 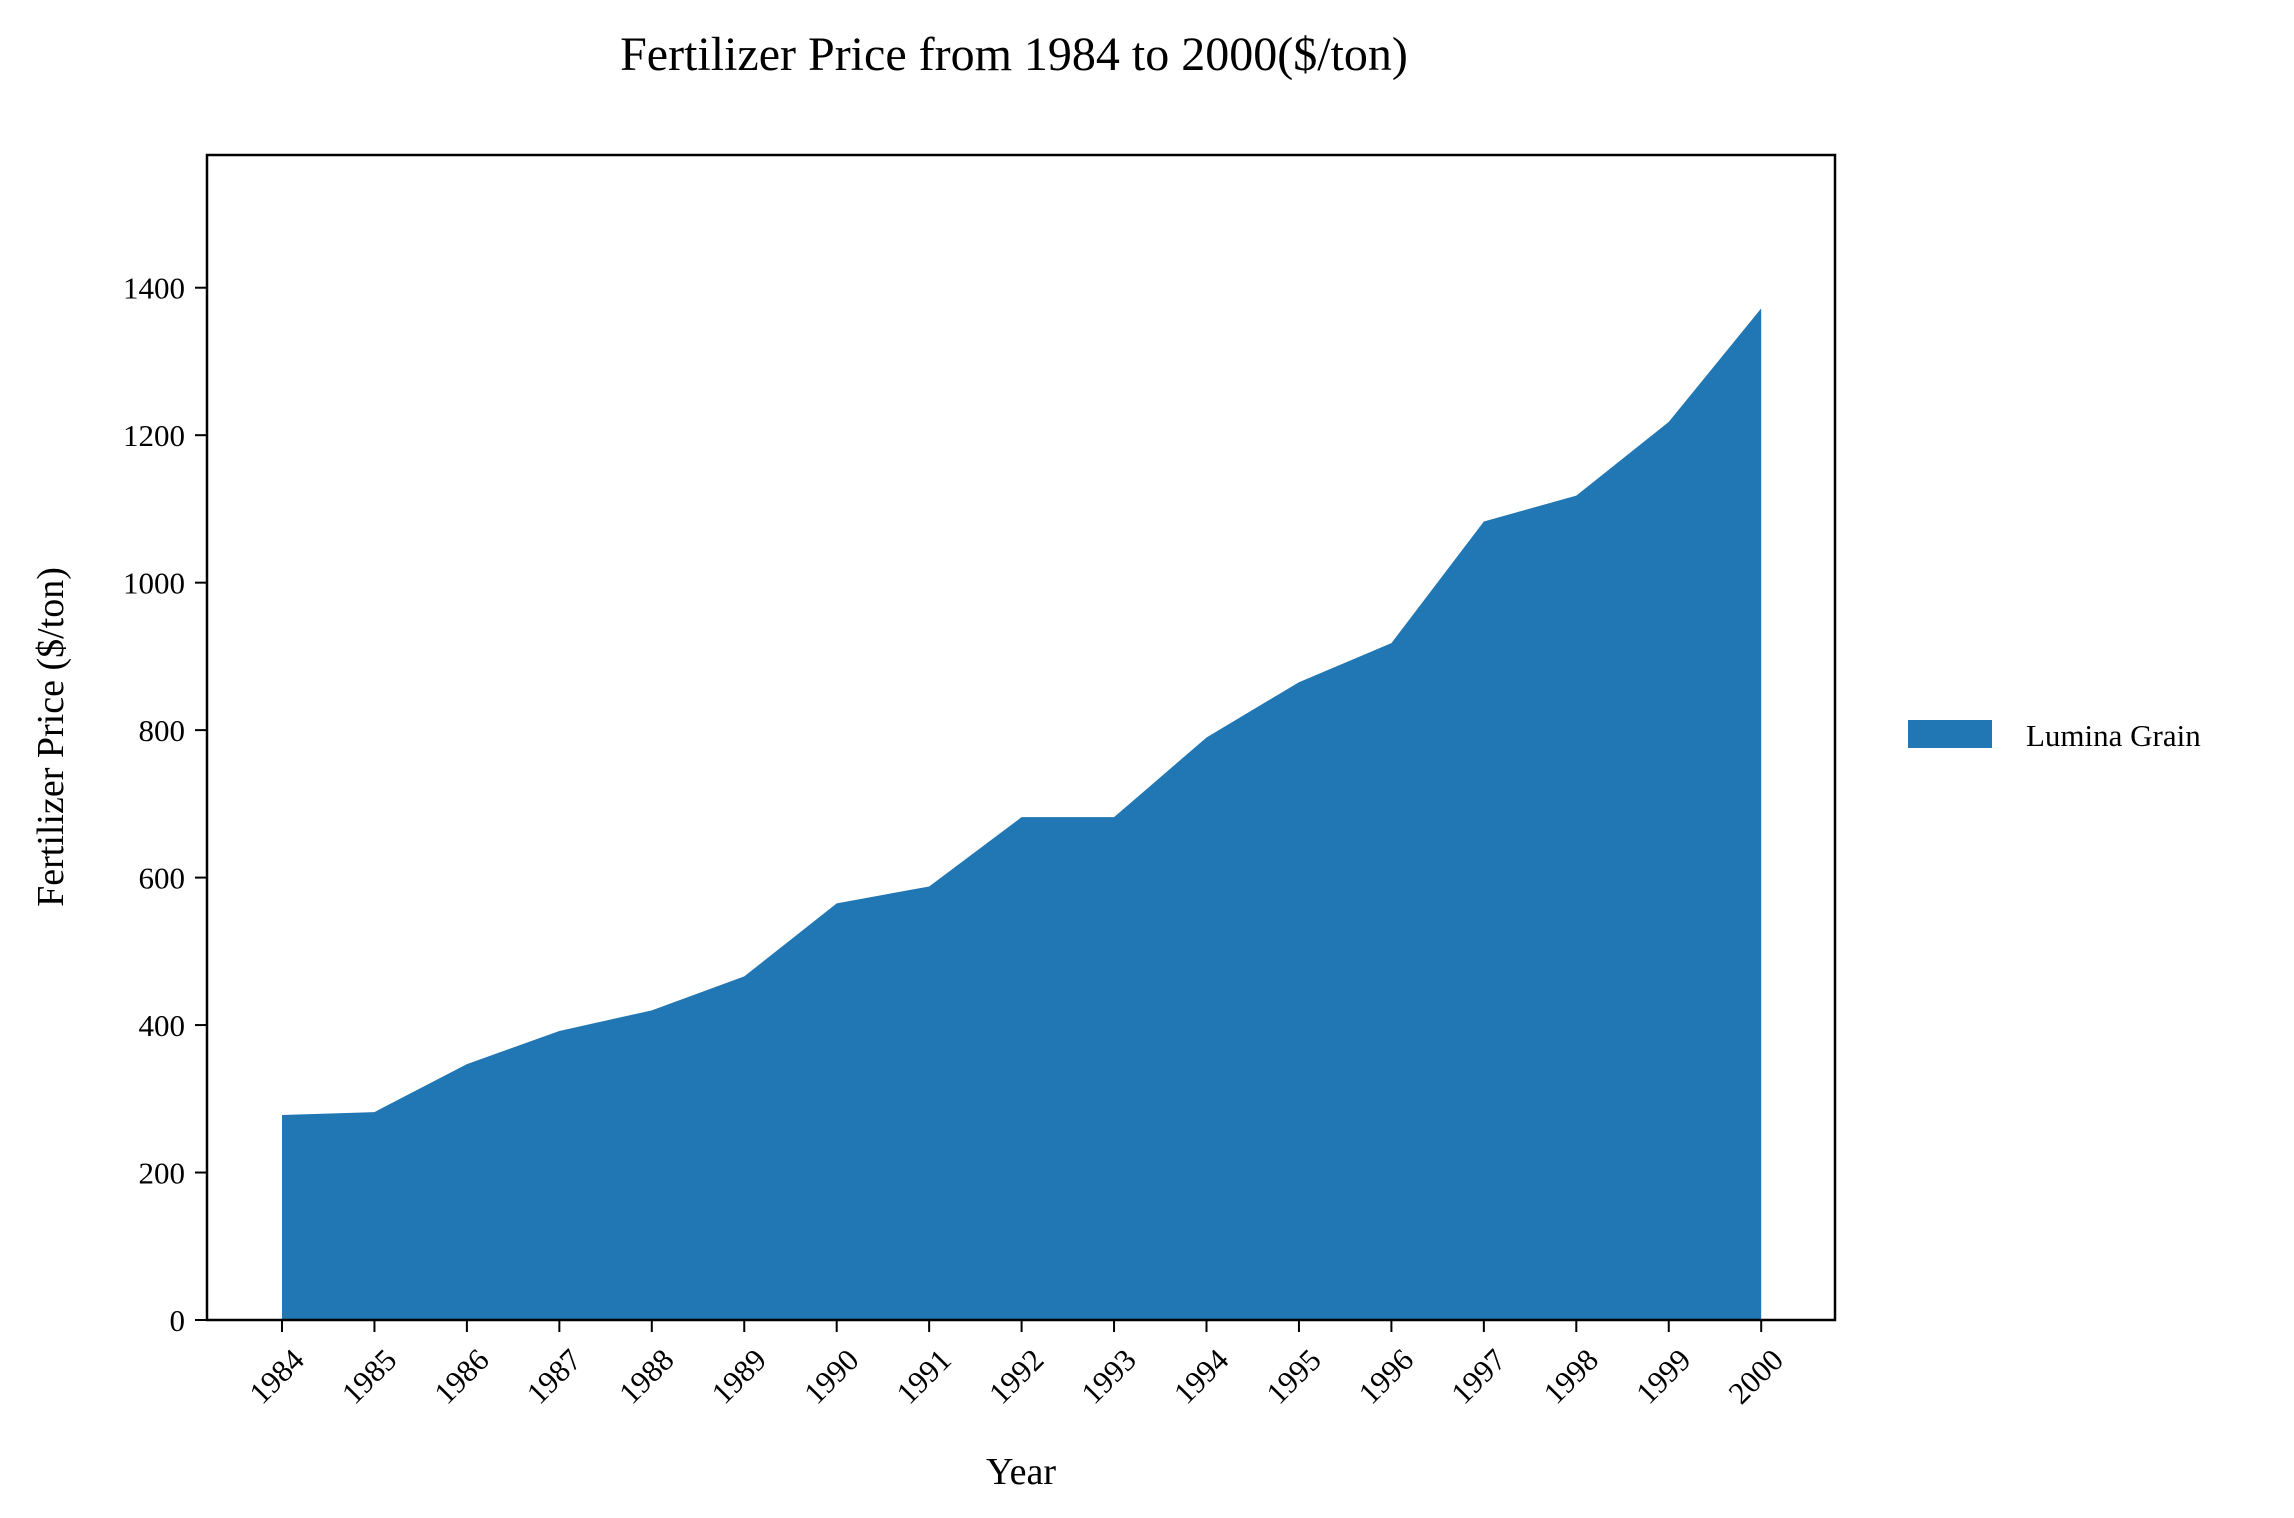 I want to click on y-tick-label-1000: 1000, so click(x=154, y=583).